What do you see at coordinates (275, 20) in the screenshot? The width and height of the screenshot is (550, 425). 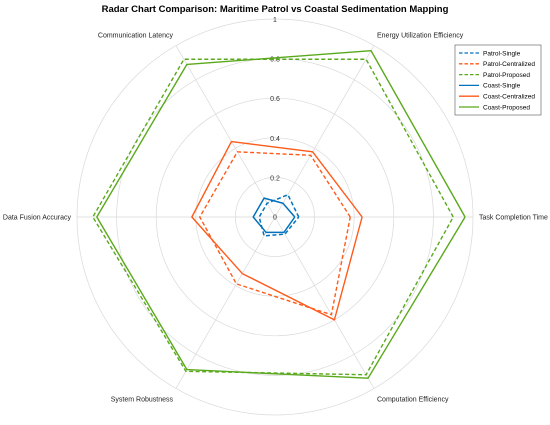 I see `radial-tick-label: 1` at bounding box center [275, 20].